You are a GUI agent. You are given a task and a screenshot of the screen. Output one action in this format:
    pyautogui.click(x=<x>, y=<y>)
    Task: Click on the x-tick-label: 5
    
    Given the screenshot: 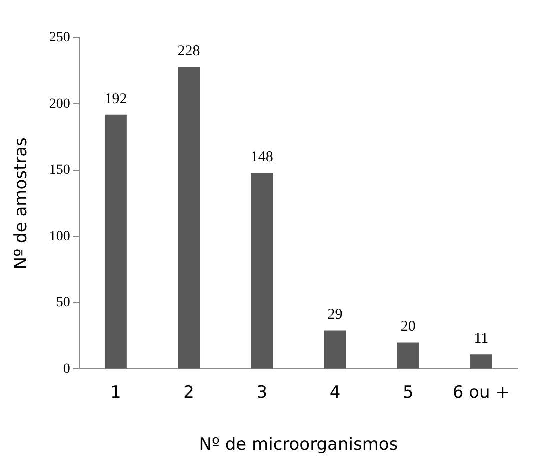 What is the action you would take?
    pyautogui.click(x=408, y=392)
    